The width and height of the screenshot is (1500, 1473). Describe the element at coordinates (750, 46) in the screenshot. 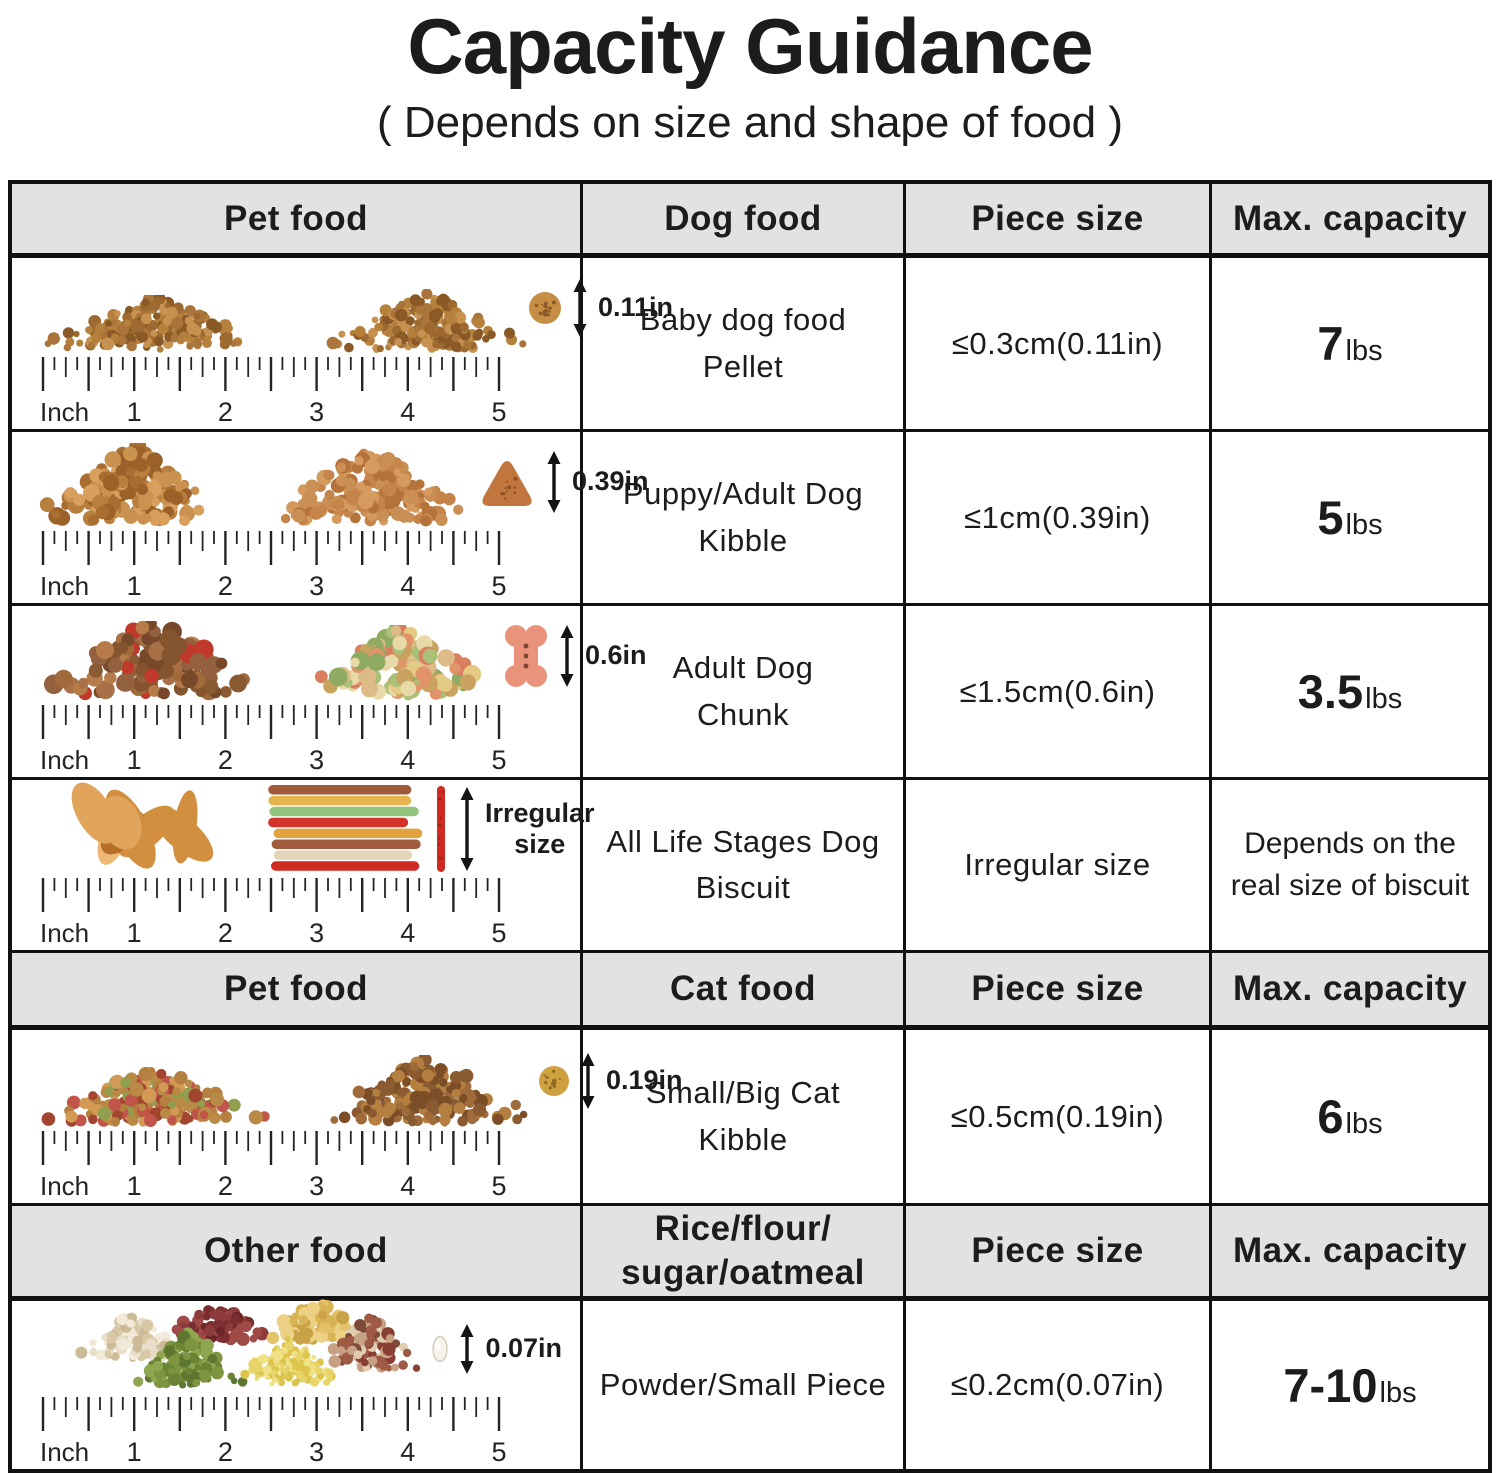

I see `page-title: Capacity Guidance` at that location.